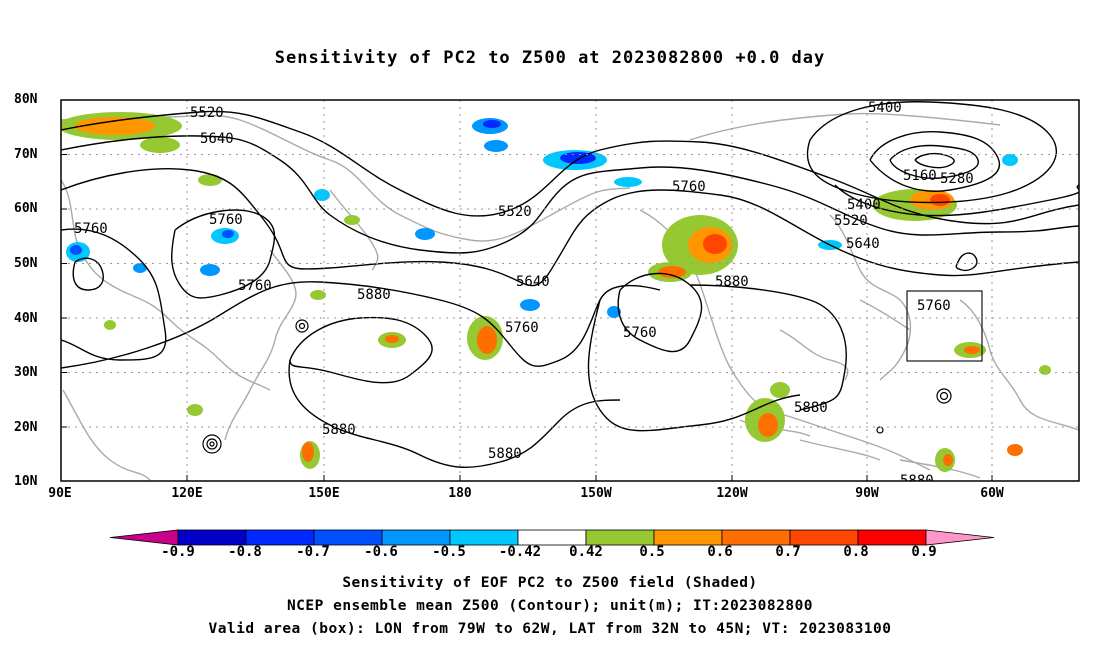 This screenshot has height=650, width=1100. What do you see at coordinates (788, 552) in the screenshot?
I see `colorbar-label: 0.7` at bounding box center [788, 552].